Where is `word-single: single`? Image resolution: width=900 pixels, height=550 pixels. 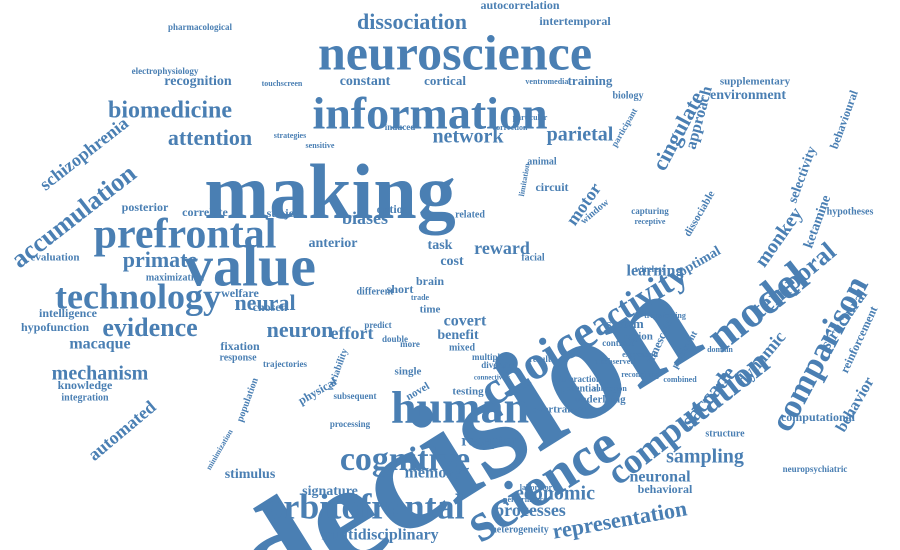
word-single: single is located at coordinates (408, 372).